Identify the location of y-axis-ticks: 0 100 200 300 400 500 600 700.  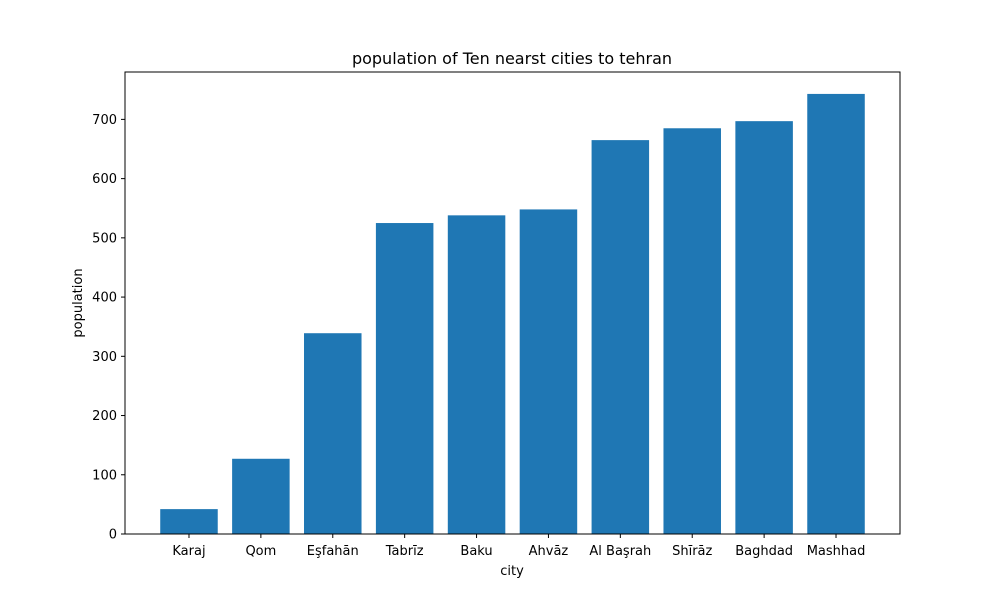
(108, 328).